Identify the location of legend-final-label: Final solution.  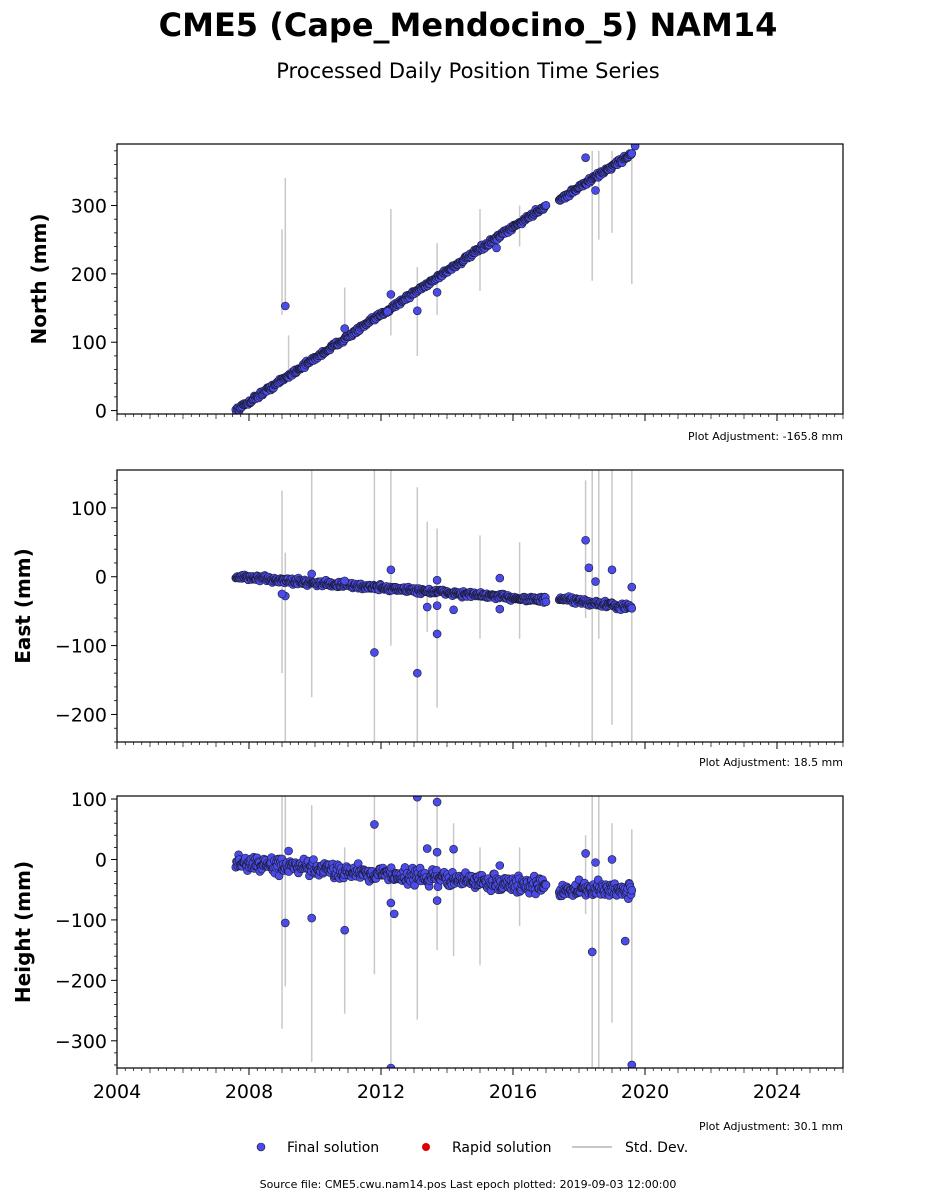
(333, 1148).